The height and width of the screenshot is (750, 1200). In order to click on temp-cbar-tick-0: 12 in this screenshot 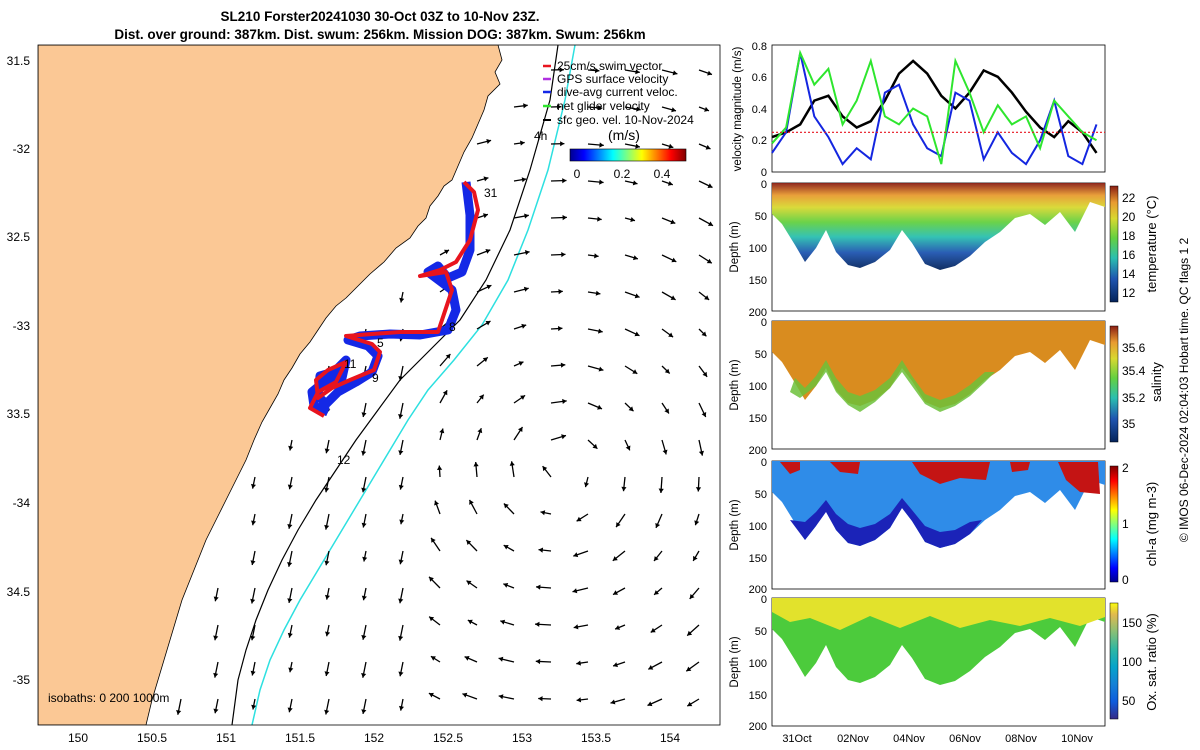, I will do `click(1129, 293)`.